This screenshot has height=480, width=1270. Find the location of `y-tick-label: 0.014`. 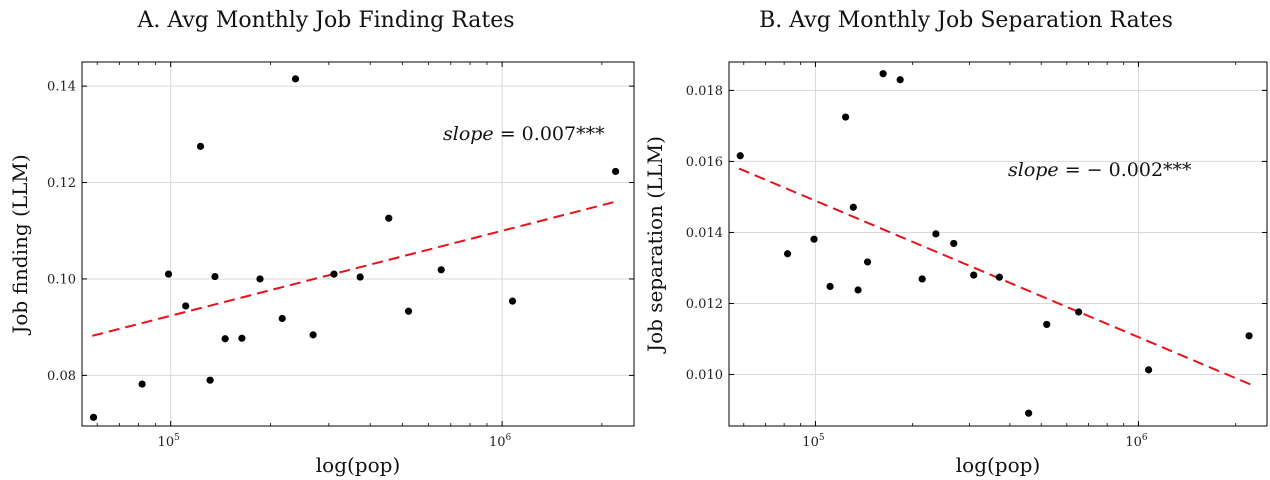

y-tick-label: 0.014 is located at coordinates (704, 233).